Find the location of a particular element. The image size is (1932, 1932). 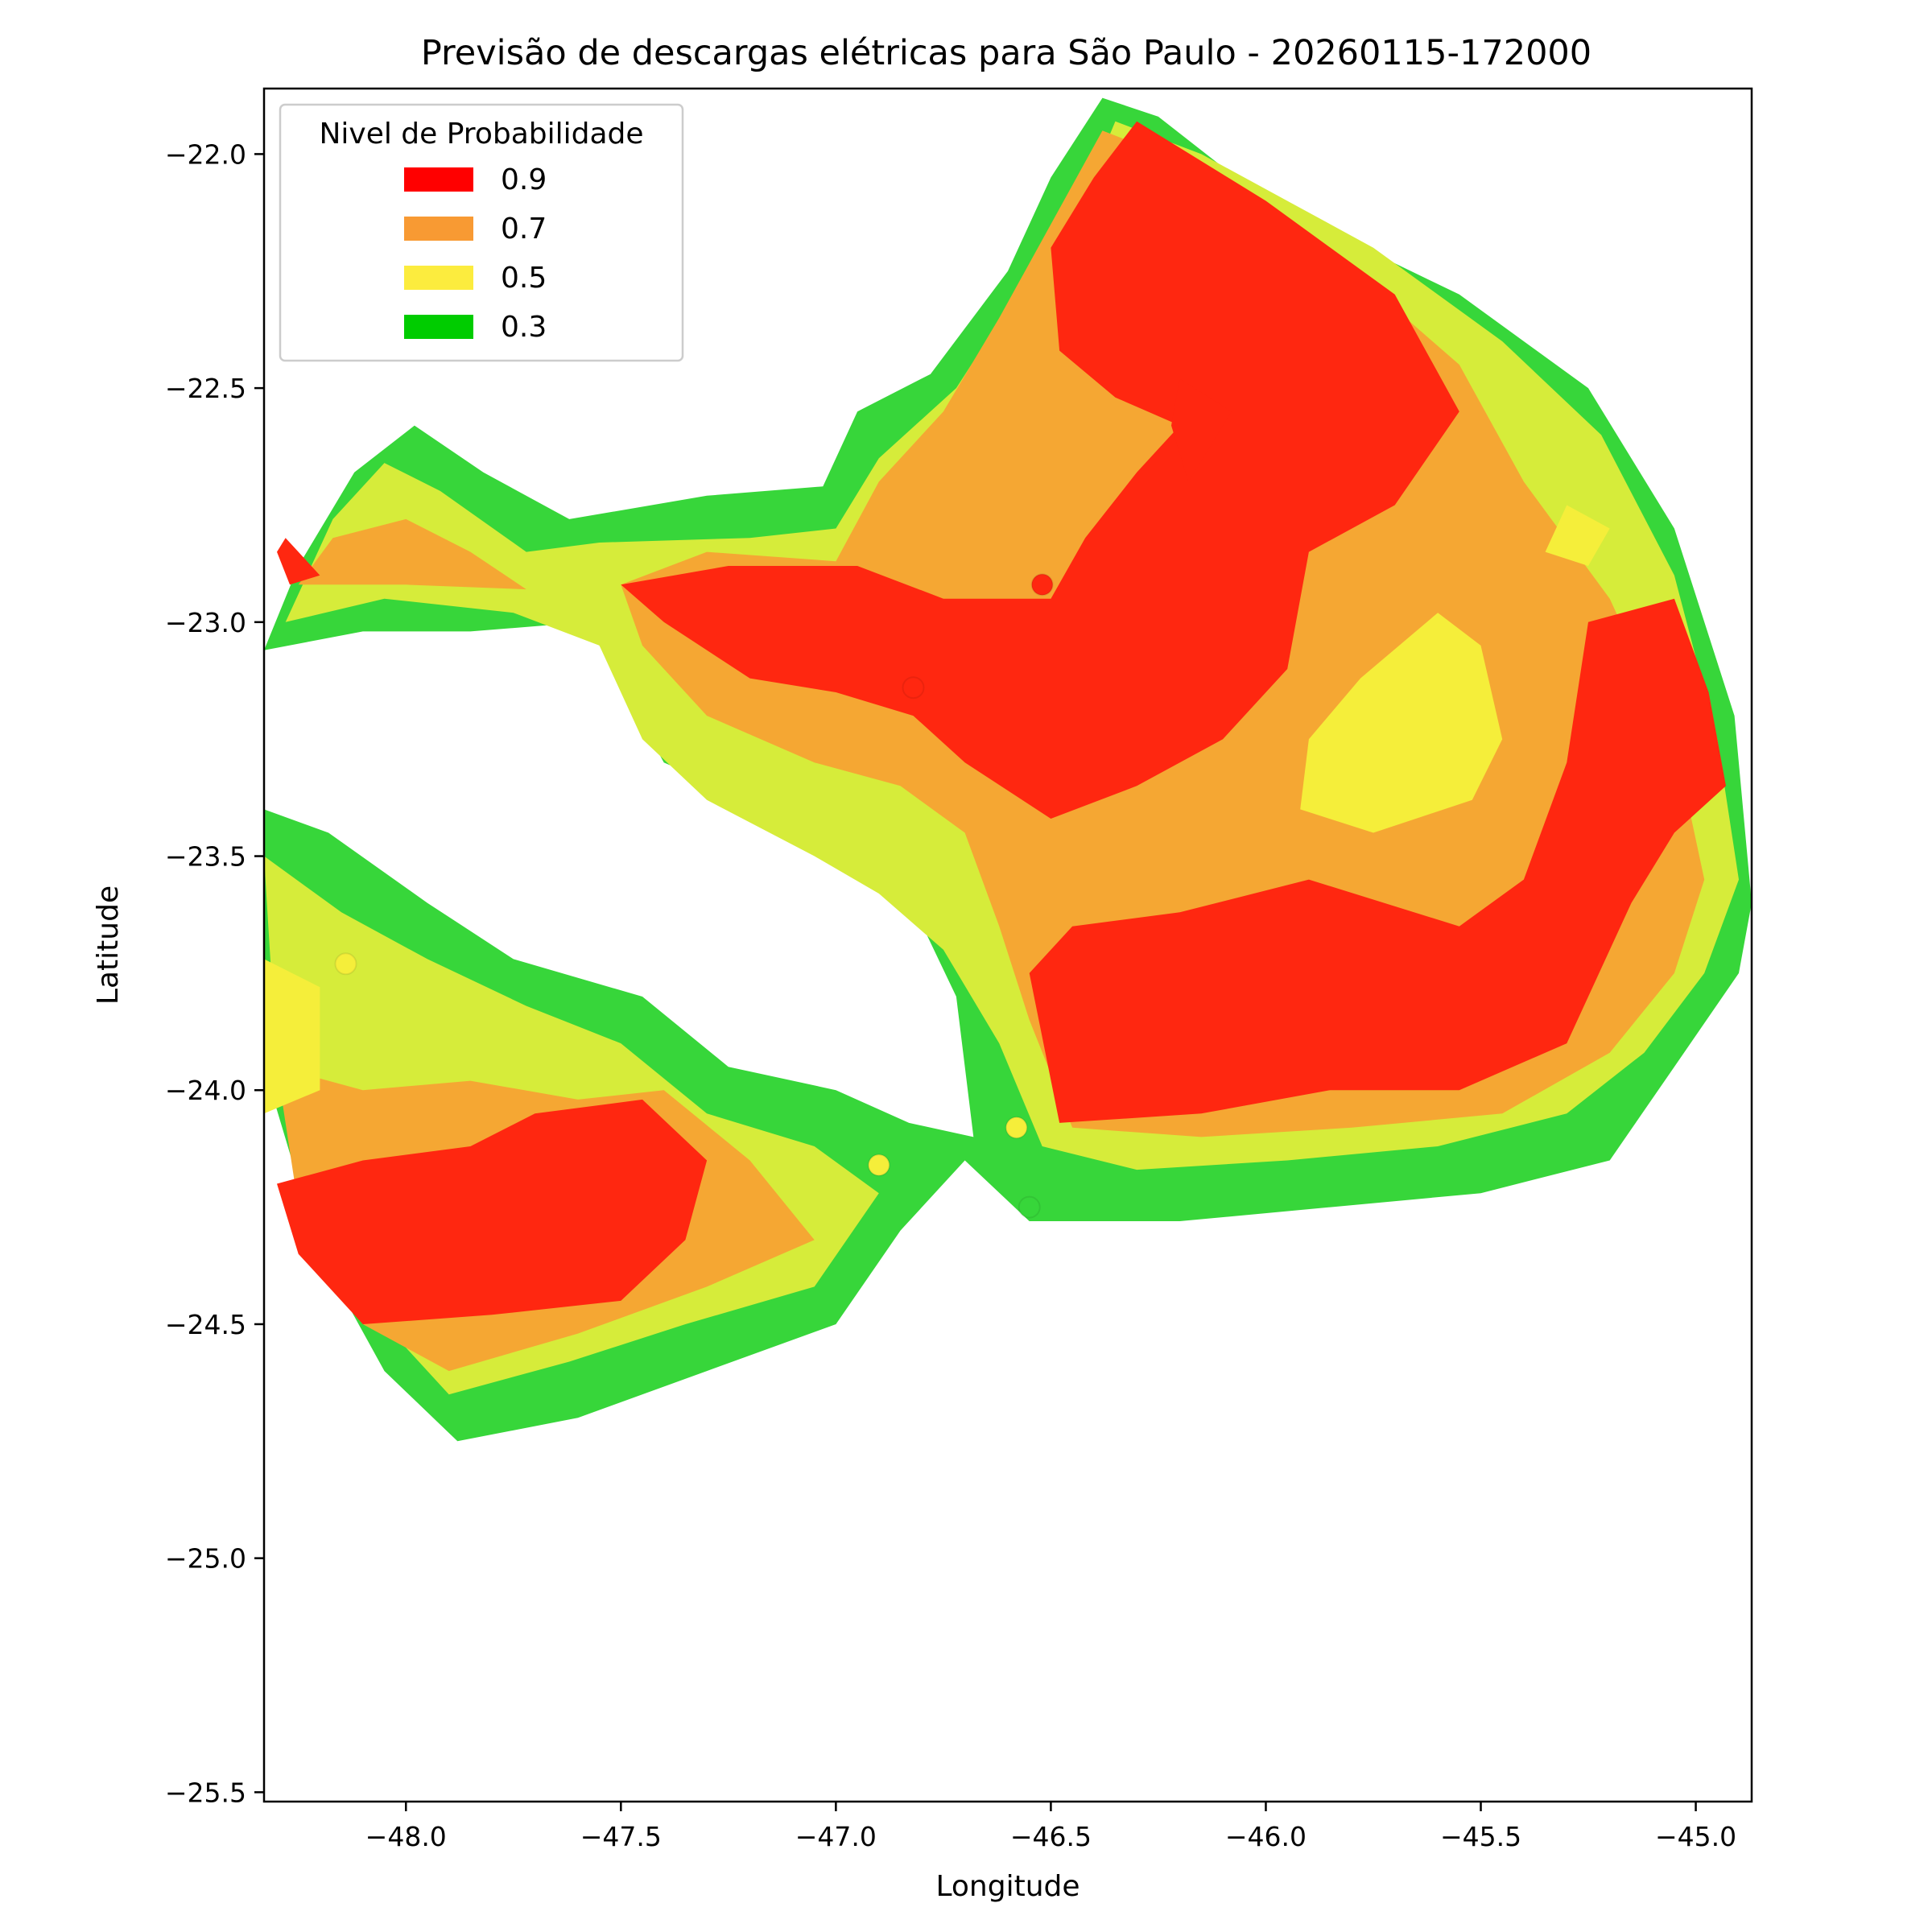

legend-label-09: 0.9 is located at coordinates (524, 179).